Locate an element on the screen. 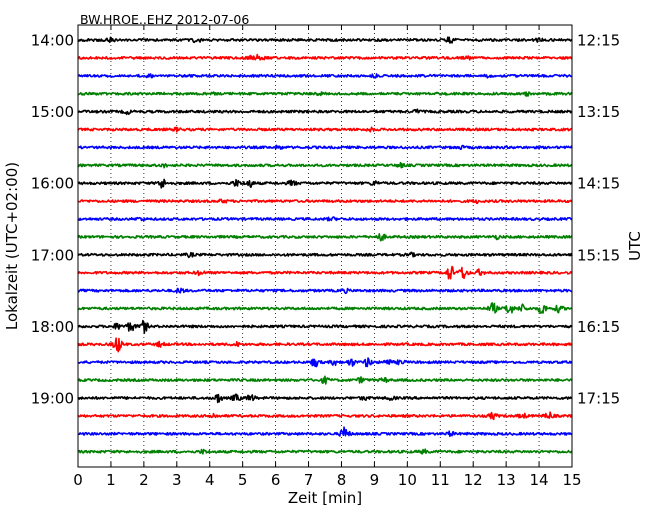 Image resolution: width=650 pixels, height=520 pixels. right-y-tick-label: 15:15 is located at coordinates (598, 255).